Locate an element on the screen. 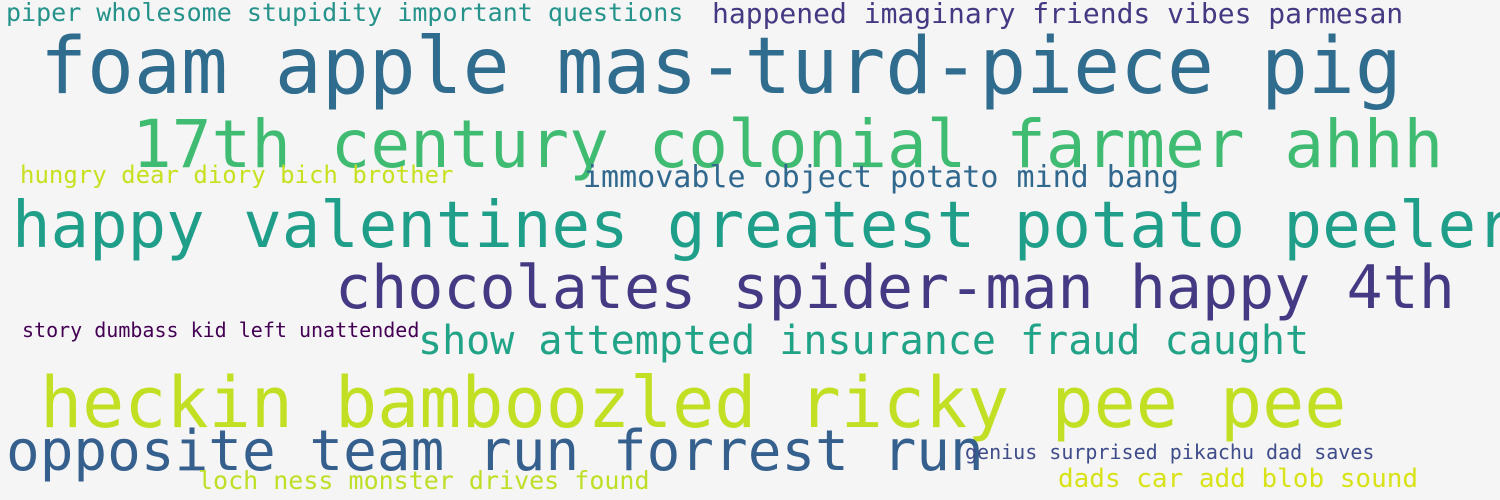 Image resolution: width=1500 pixels, height=500 pixels. phrase-hungry-dear: hungry dear diory bich brother is located at coordinates (237, 175).